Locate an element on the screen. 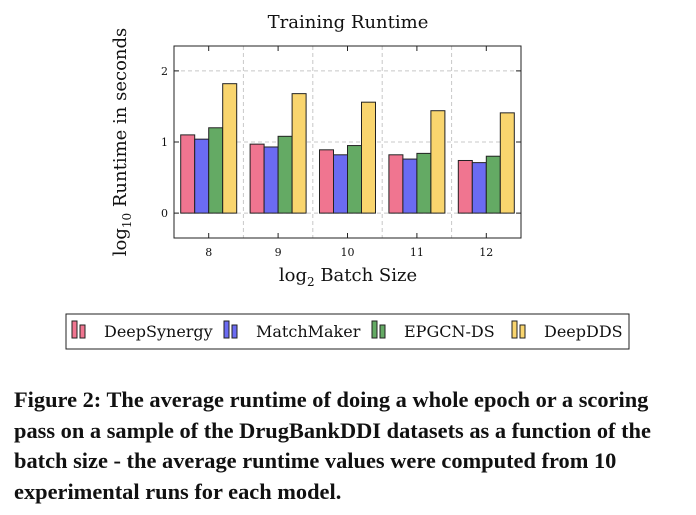 The width and height of the screenshot is (696, 515). legend-label: MatchMaker is located at coordinates (308, 331).